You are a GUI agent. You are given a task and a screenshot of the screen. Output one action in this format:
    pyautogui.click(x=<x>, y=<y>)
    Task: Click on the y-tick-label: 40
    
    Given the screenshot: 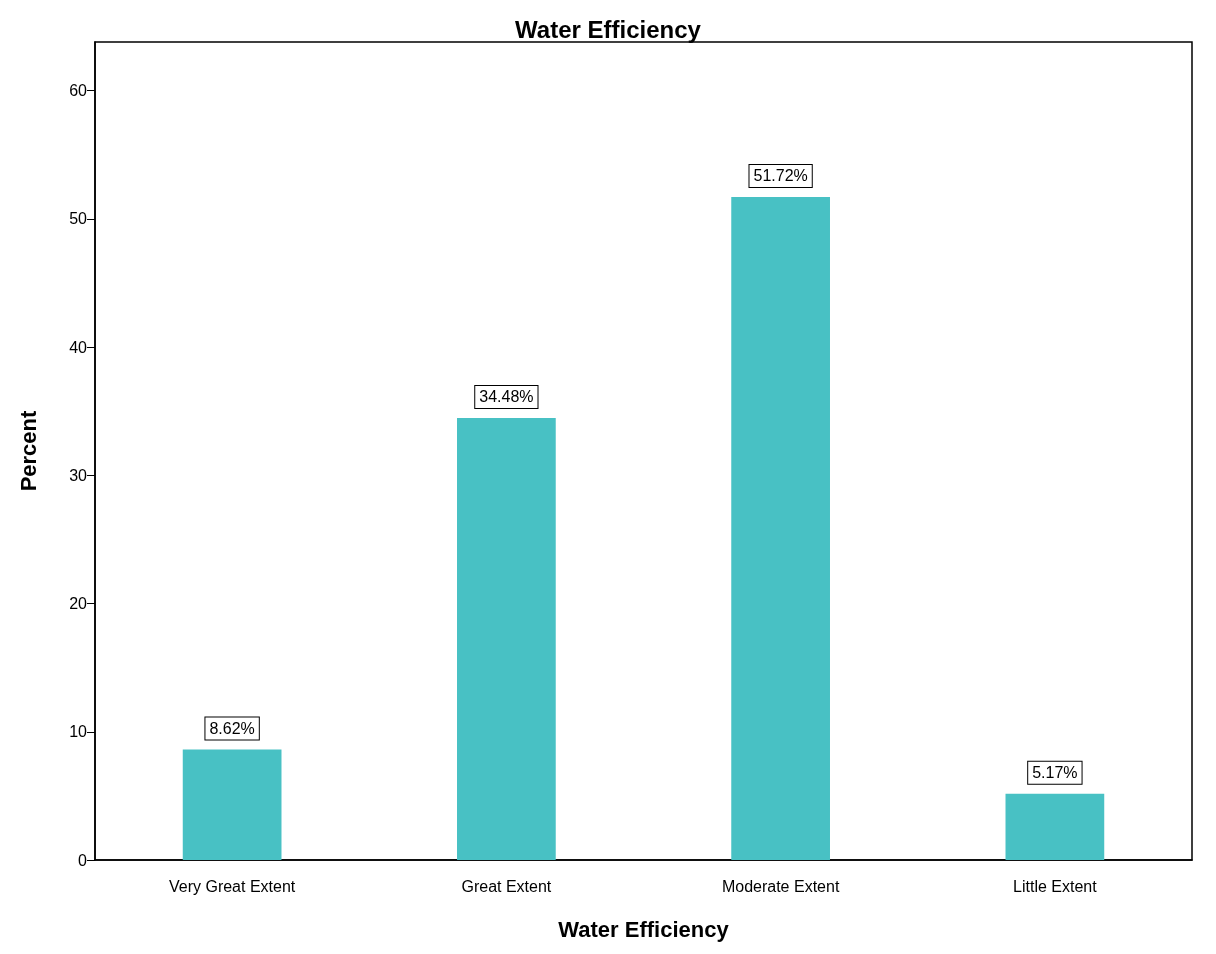 What is the action you would take?
    pyautogui.click(x=78, y=347)
    